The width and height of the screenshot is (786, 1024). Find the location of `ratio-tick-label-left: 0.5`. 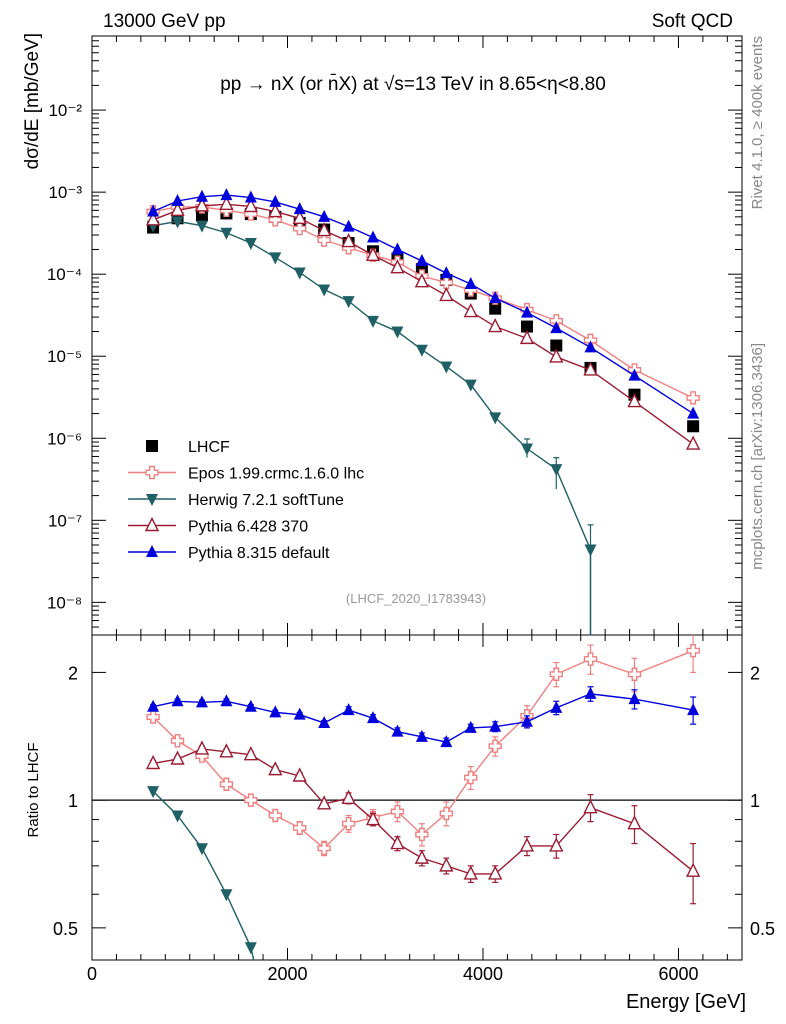

ratio-tick-label-left: 0.5 is located at coordinates (65, 929).